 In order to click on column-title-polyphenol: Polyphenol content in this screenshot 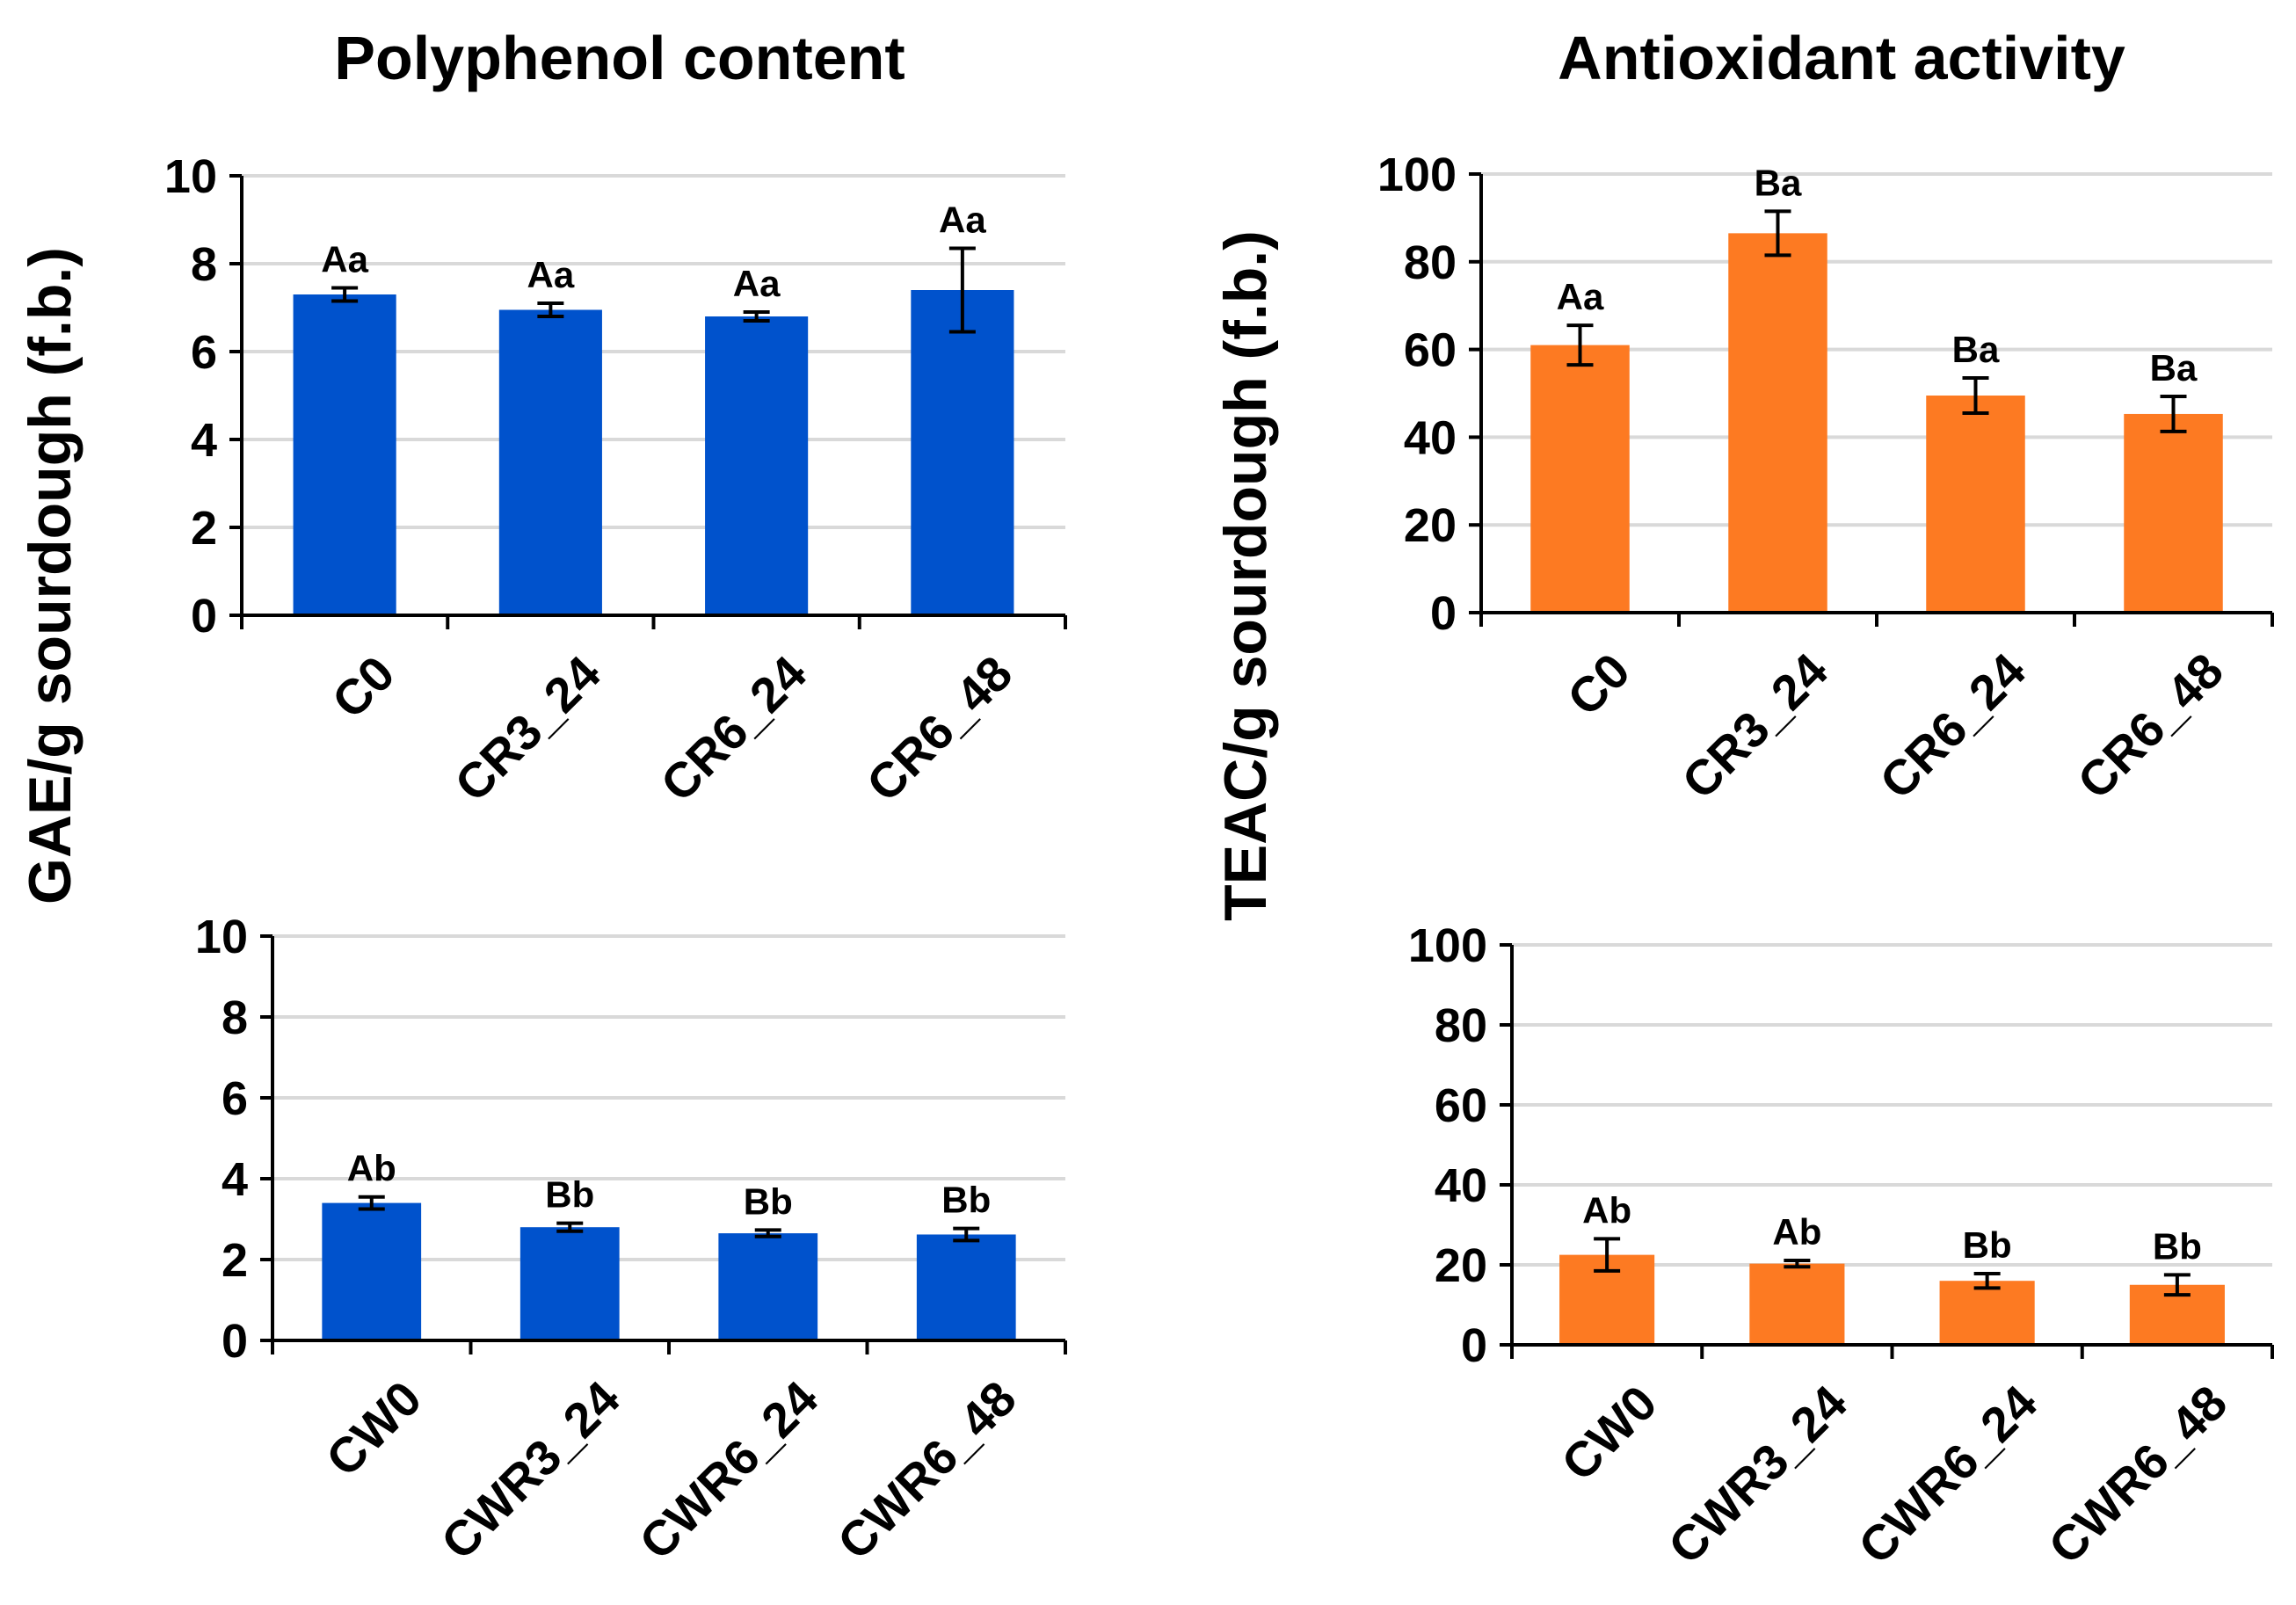, I will do `click(619, 58)`.